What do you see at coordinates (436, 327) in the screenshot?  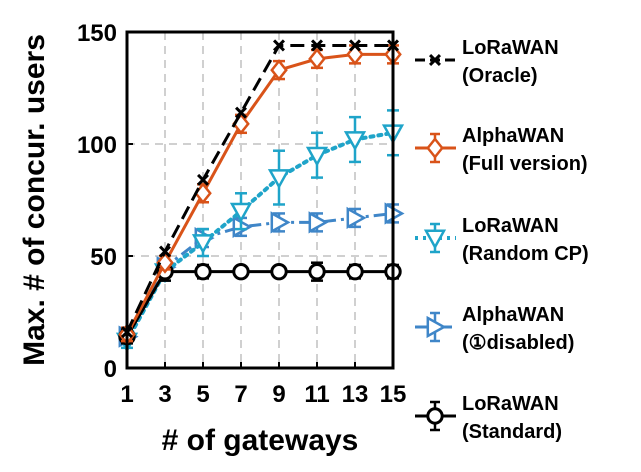 I see `legend-marker-alphawan_disabled` at bounding box center [436, 327].